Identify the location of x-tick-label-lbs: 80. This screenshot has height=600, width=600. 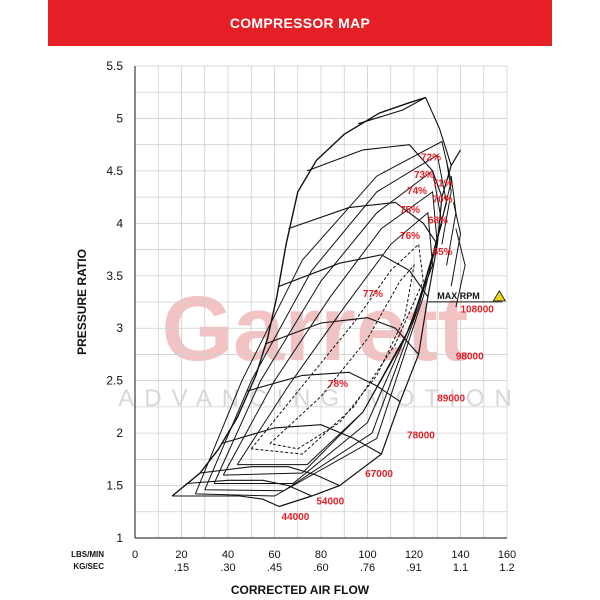
(321, 555).